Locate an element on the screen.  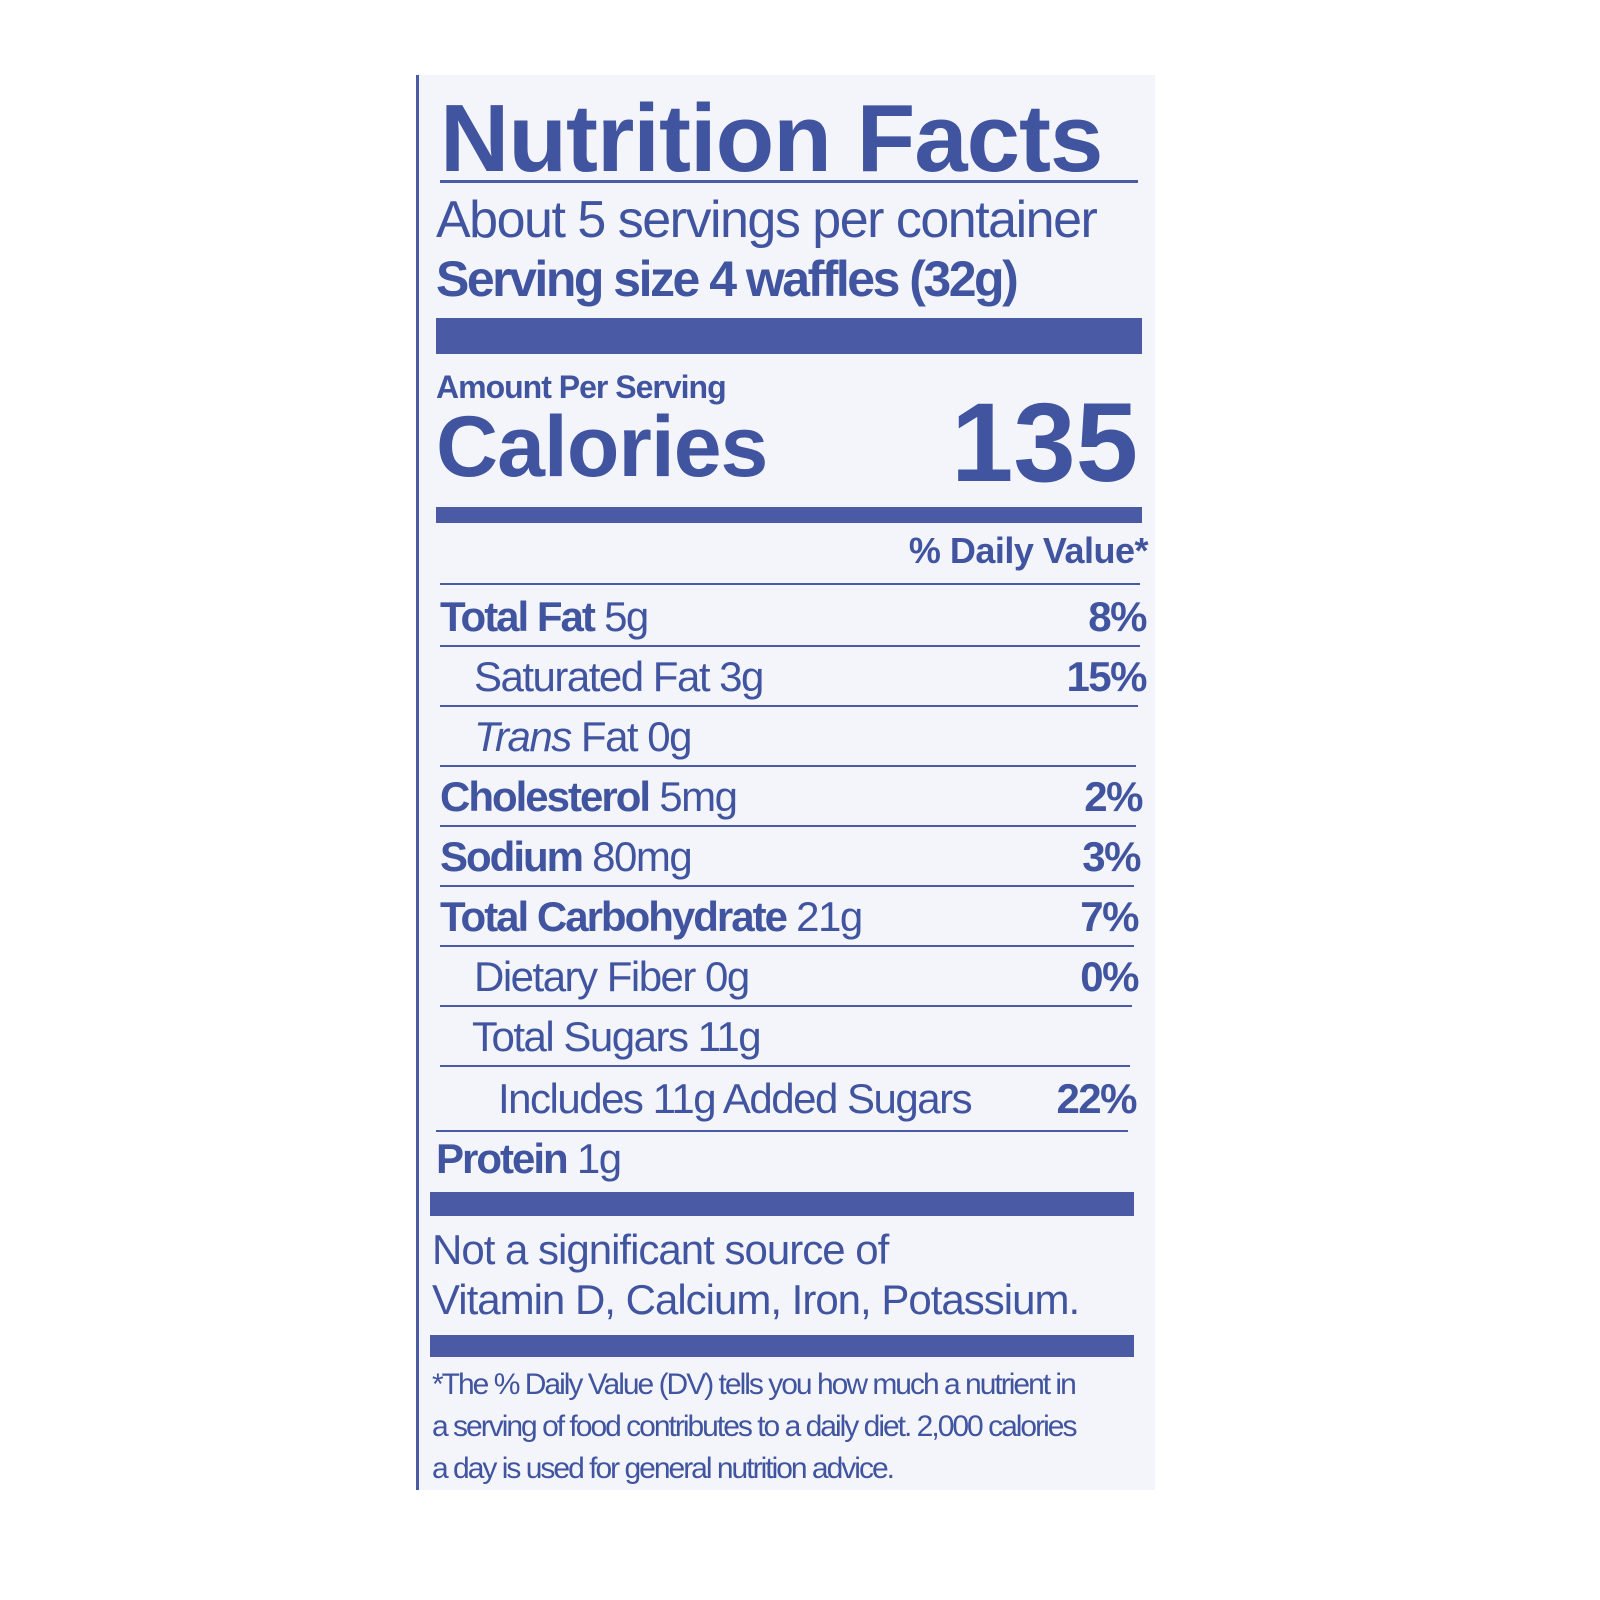
nutrient-name: Protein is located at coordinates (502, 1158).